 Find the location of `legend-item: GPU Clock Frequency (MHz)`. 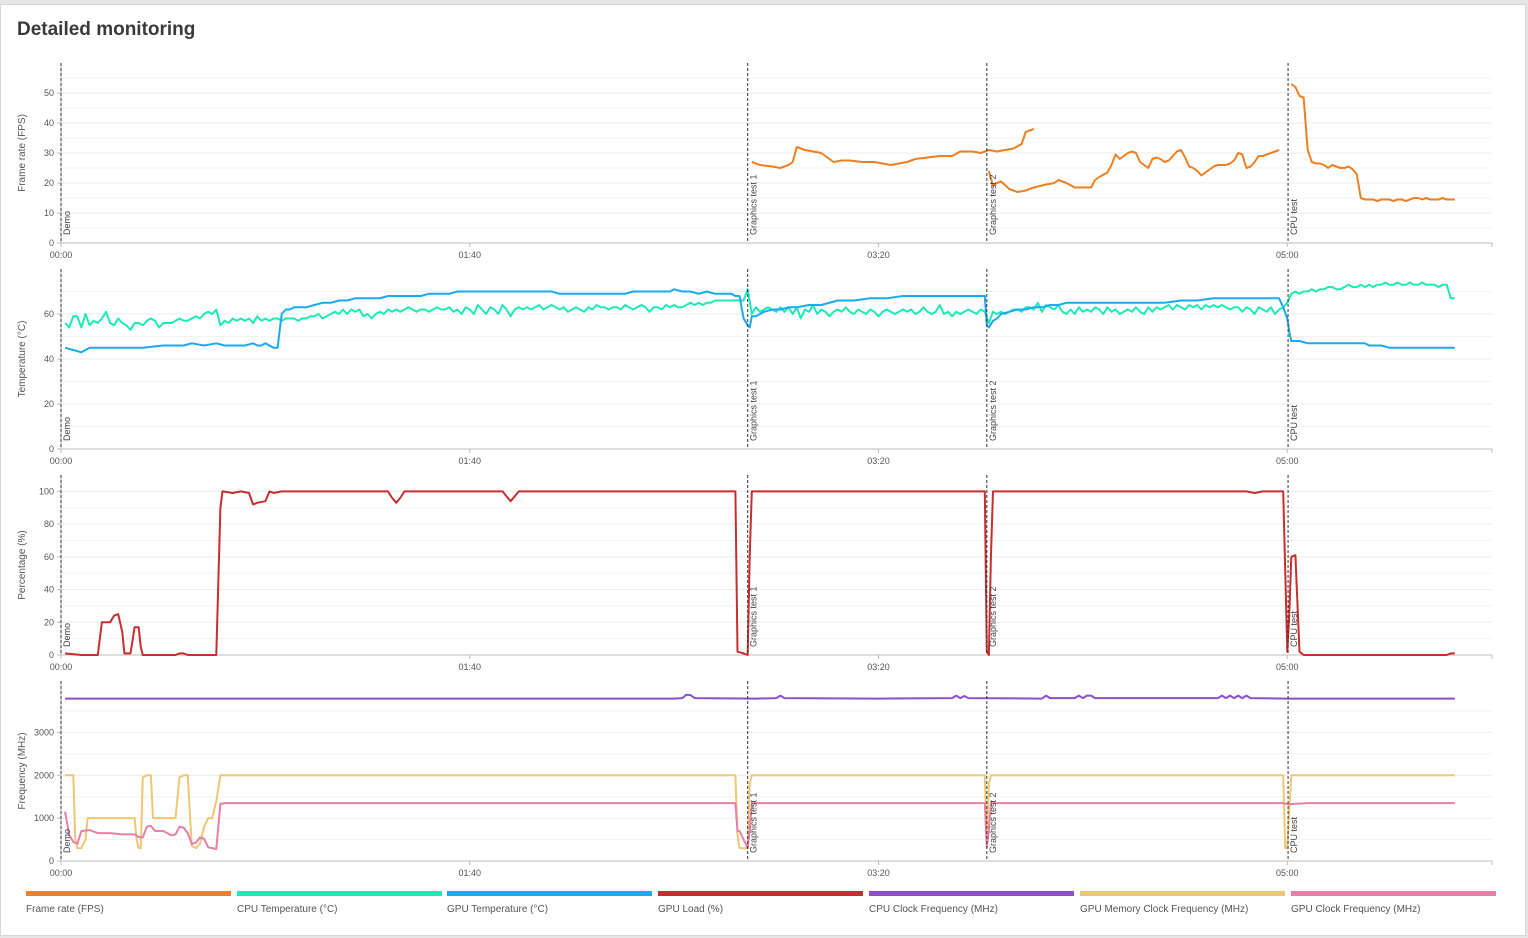

legend-item: GPU Clock Frequency (MHz) is located at coordinates (1393, 906).